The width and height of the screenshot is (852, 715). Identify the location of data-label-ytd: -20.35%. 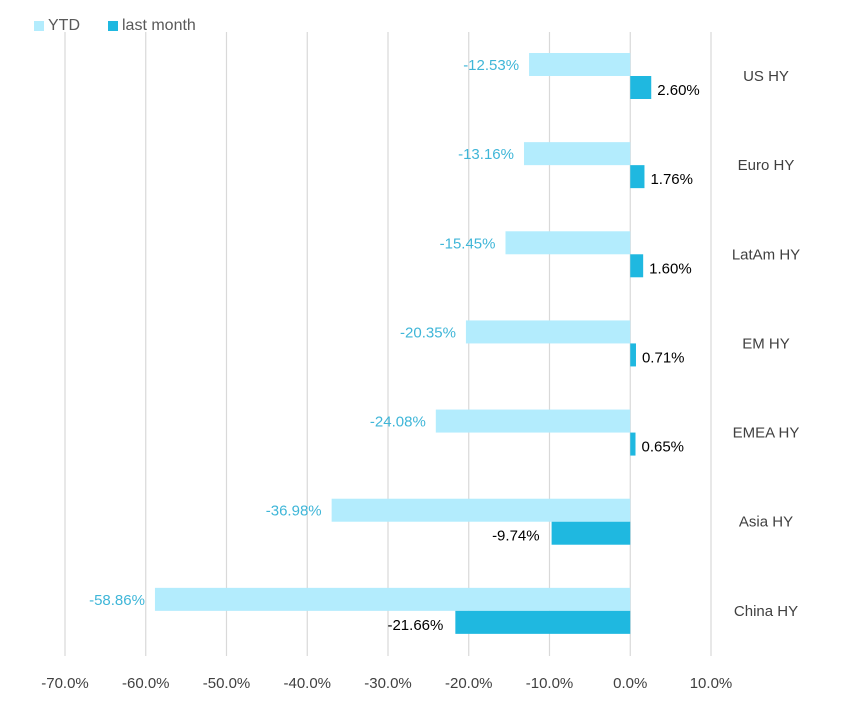
(428, 332).